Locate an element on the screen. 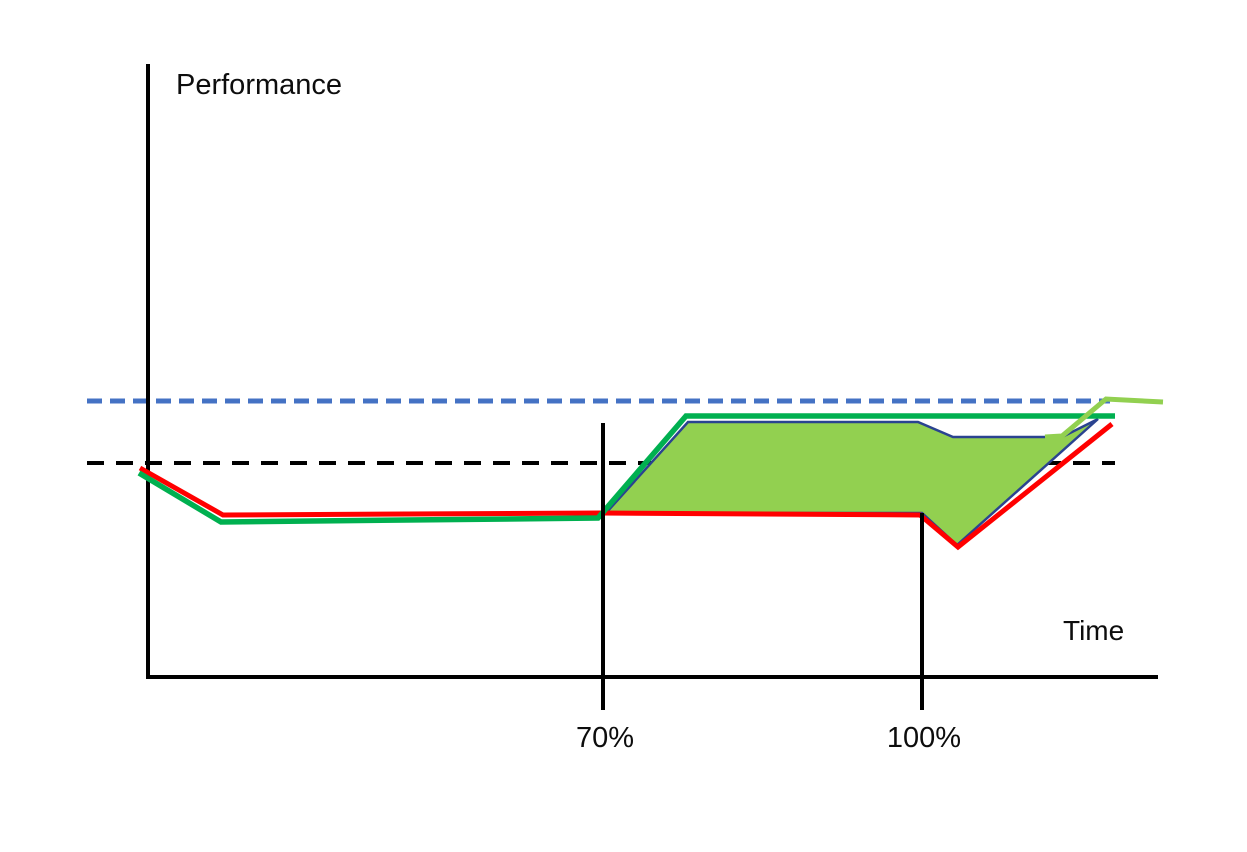 The width and height of the screenshot is (1247, 852). red-line is located at coordinates (626, 486).